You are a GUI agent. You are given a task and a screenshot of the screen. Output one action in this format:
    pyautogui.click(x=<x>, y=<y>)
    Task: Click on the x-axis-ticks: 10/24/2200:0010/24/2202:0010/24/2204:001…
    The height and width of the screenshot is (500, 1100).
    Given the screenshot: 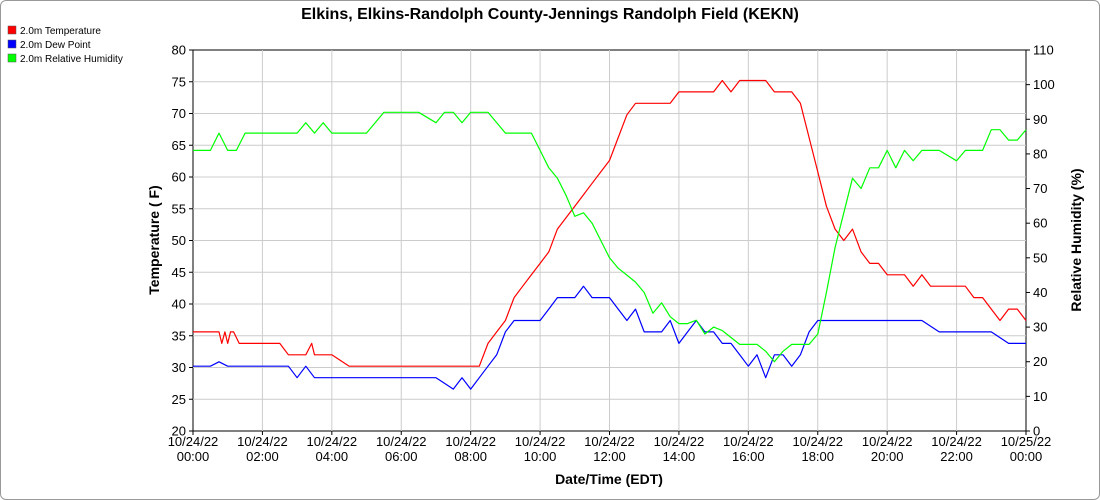 What is the action you would take?
    pyautogui.click(x=610, y=447)
    